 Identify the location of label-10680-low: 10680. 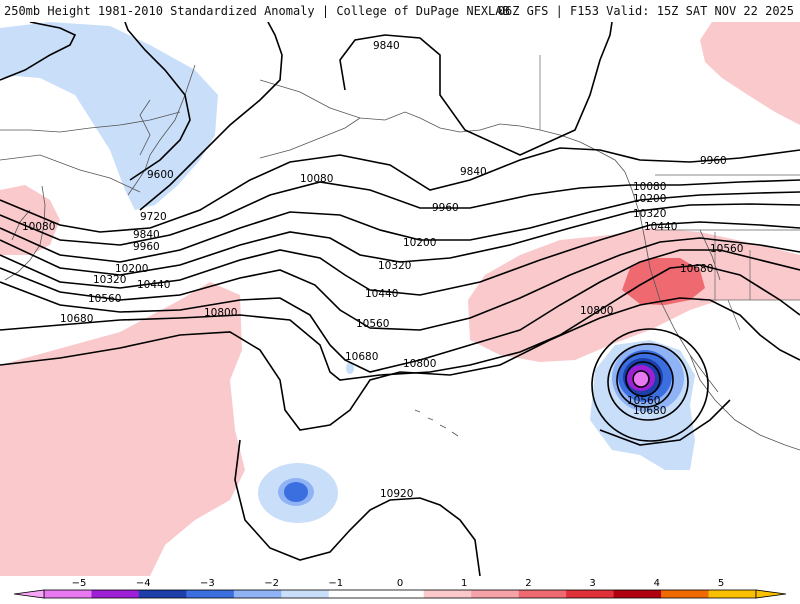
(649, 411).